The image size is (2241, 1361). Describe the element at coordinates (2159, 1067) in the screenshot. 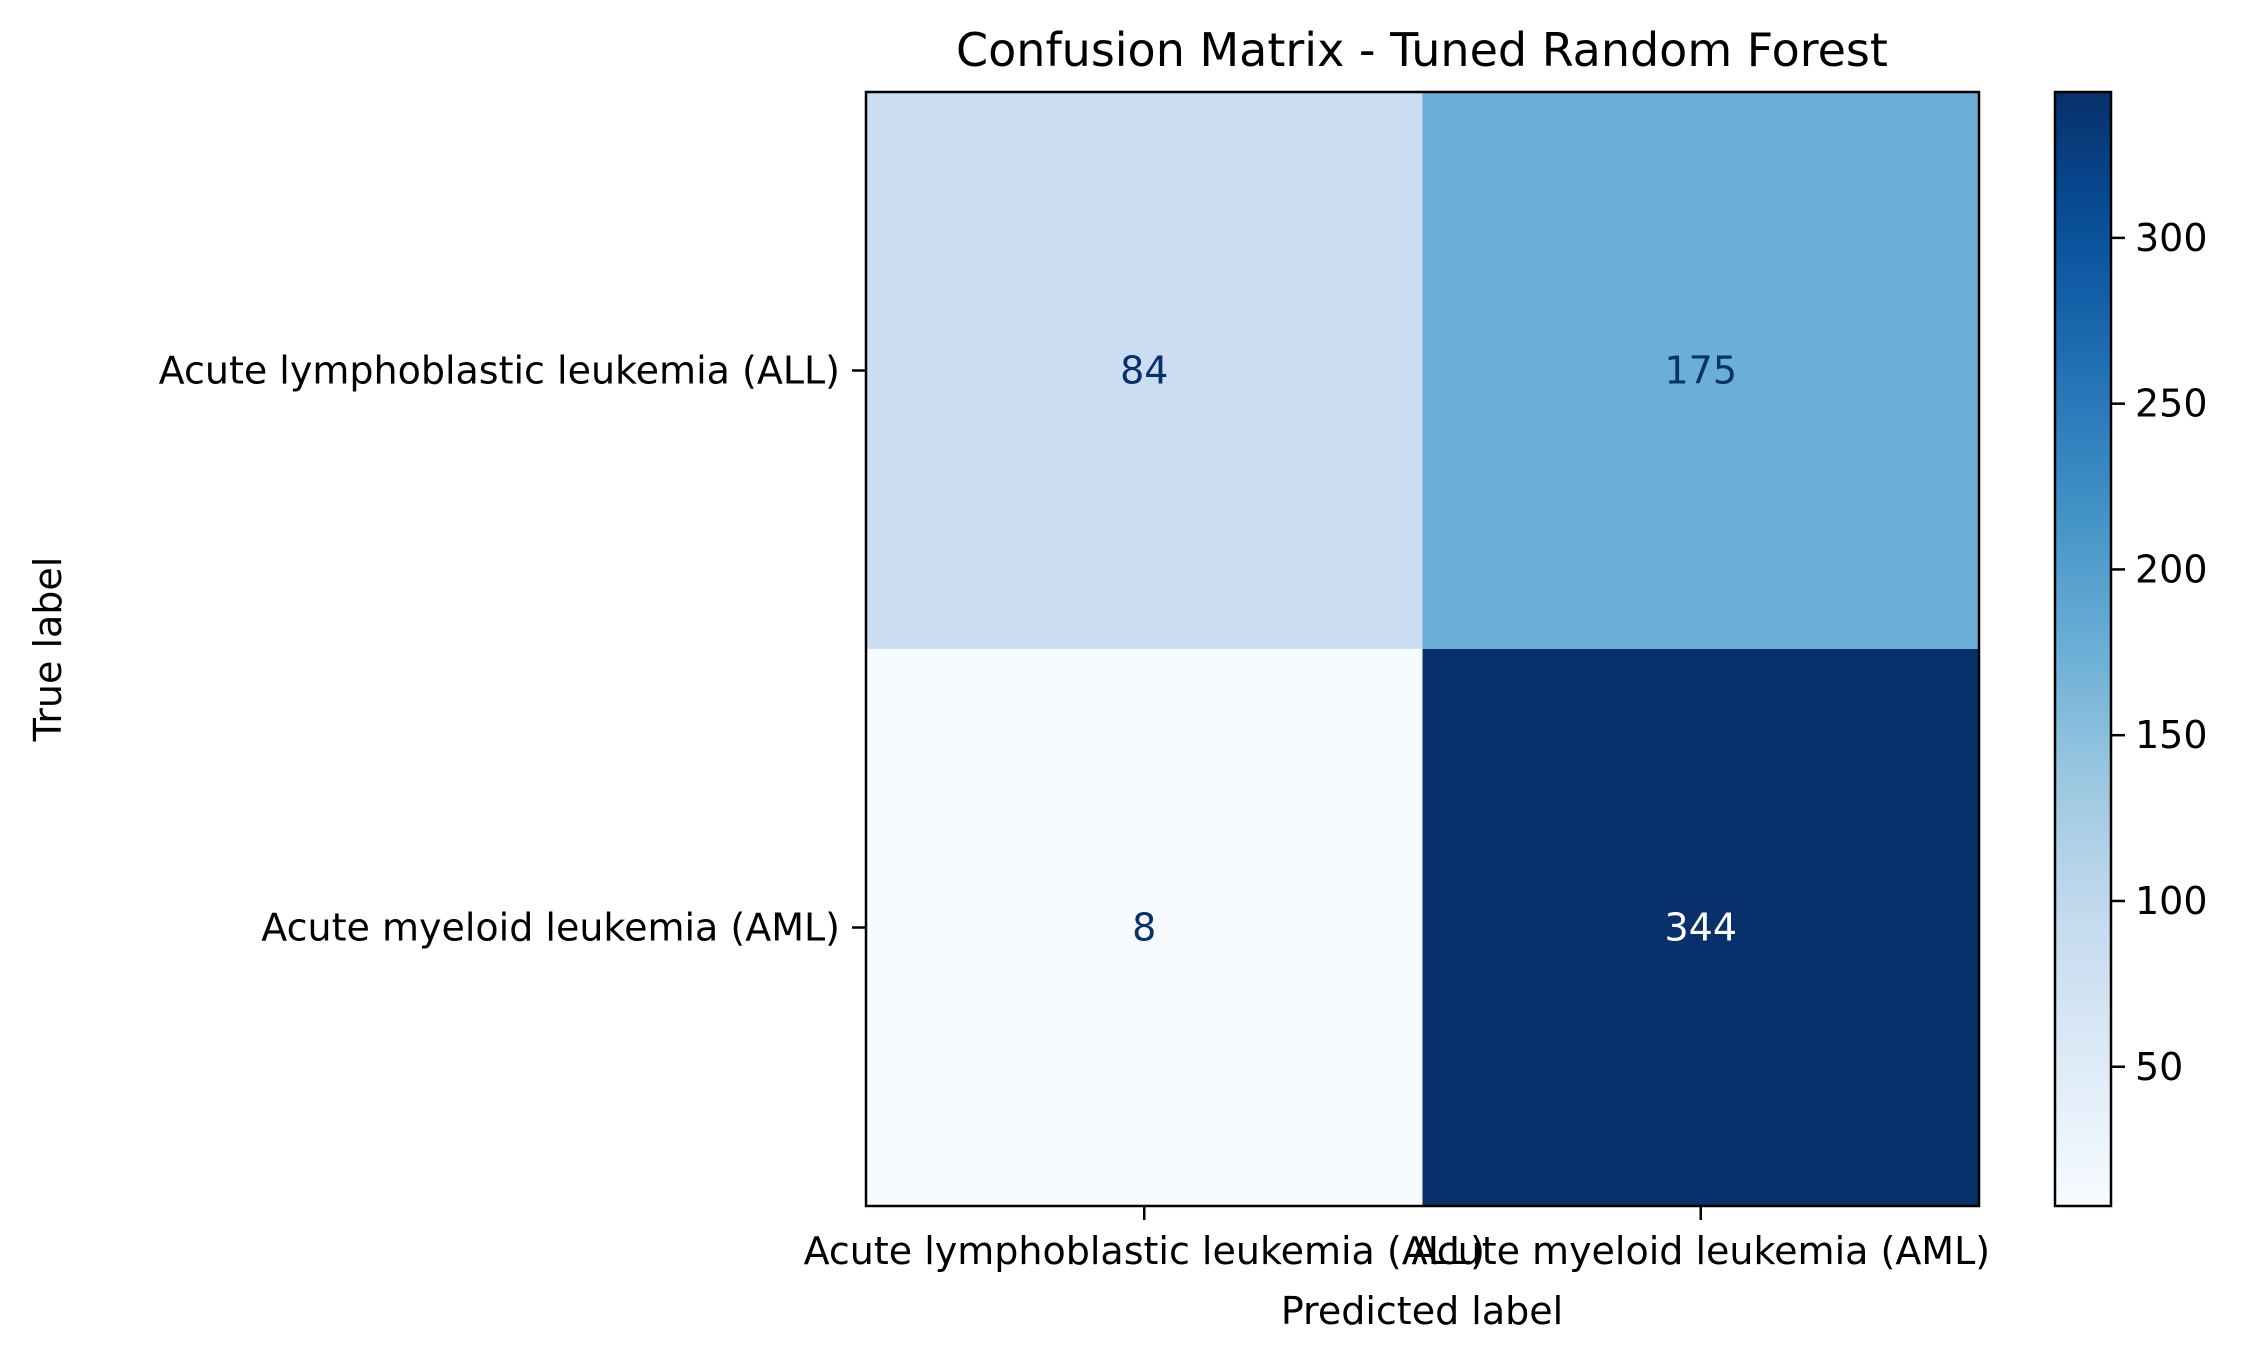

I see `colorbar-tick-label: 50` at that location.